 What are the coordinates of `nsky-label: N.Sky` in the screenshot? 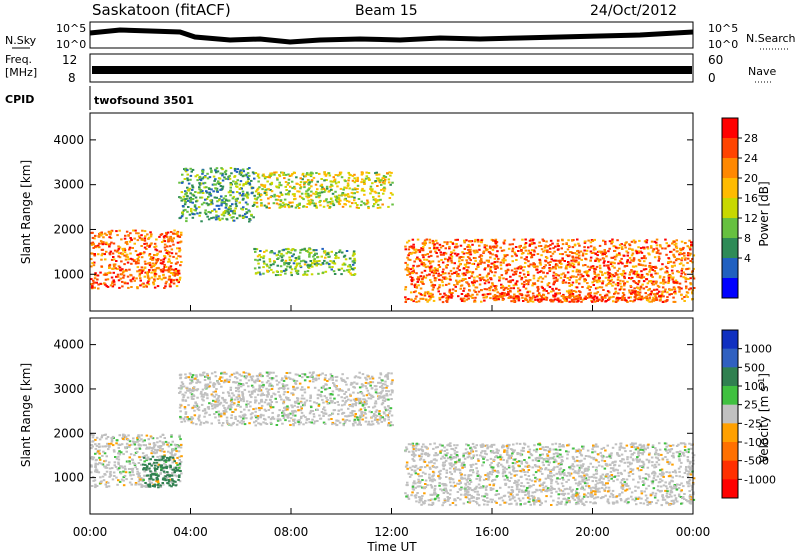 It's located at (21, 40).